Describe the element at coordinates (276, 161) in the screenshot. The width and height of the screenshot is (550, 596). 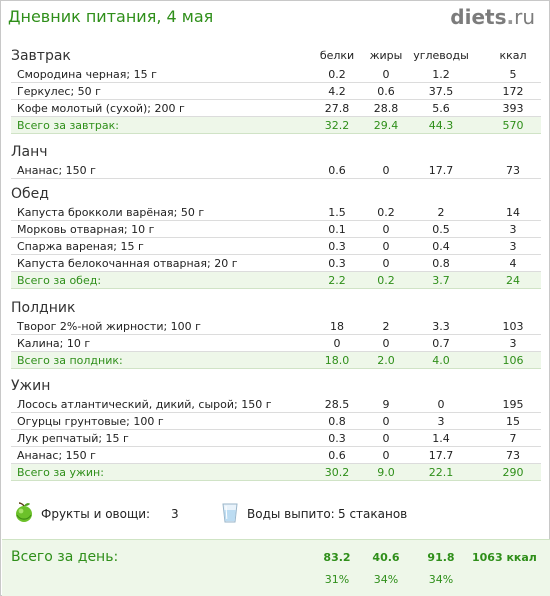
I see `meal-lunch: Ланч Ананас; 150 г 0.6 0 17.7 73` at that location.